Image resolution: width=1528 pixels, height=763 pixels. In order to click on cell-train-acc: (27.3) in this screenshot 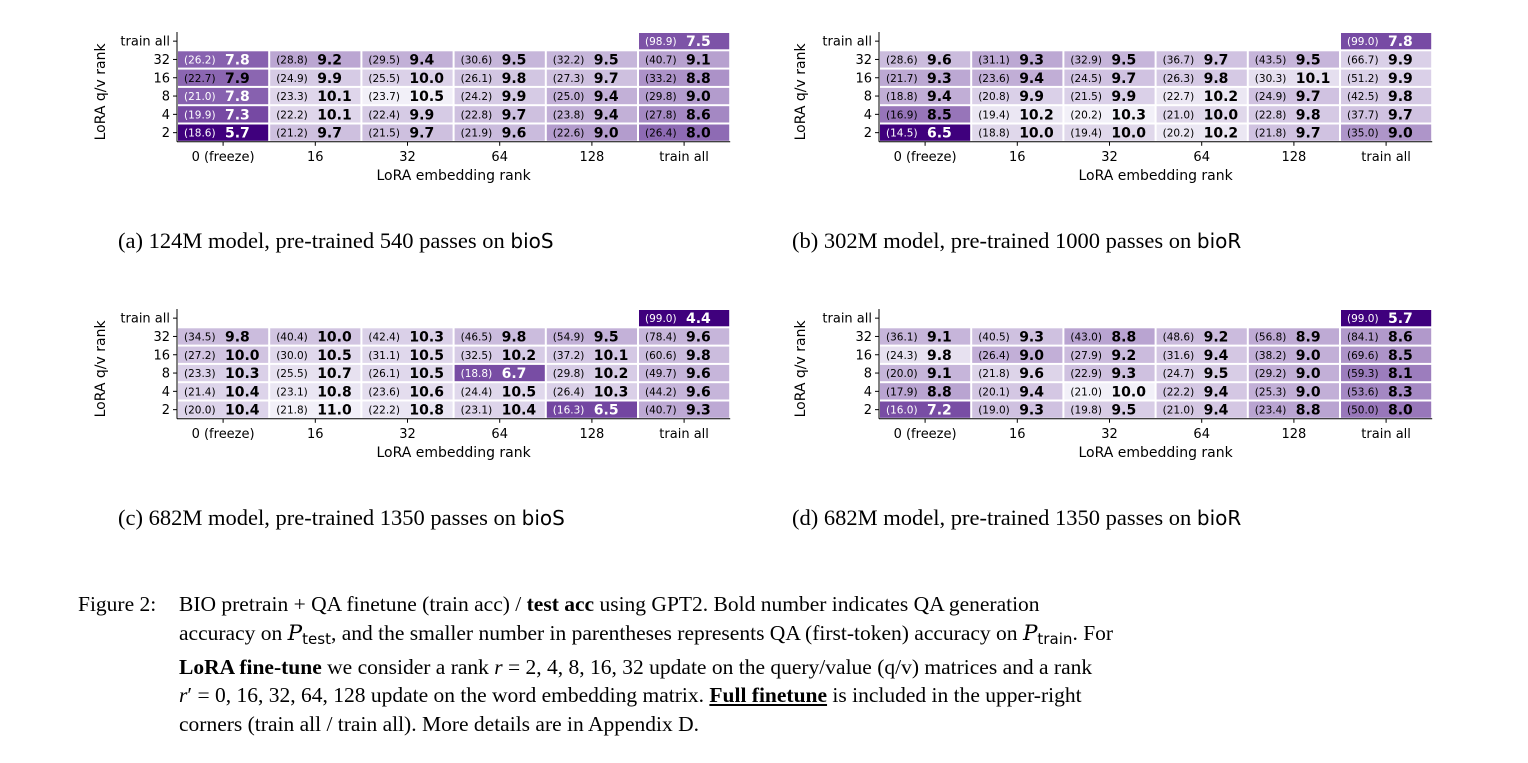, I will do `click(569, 79)`.